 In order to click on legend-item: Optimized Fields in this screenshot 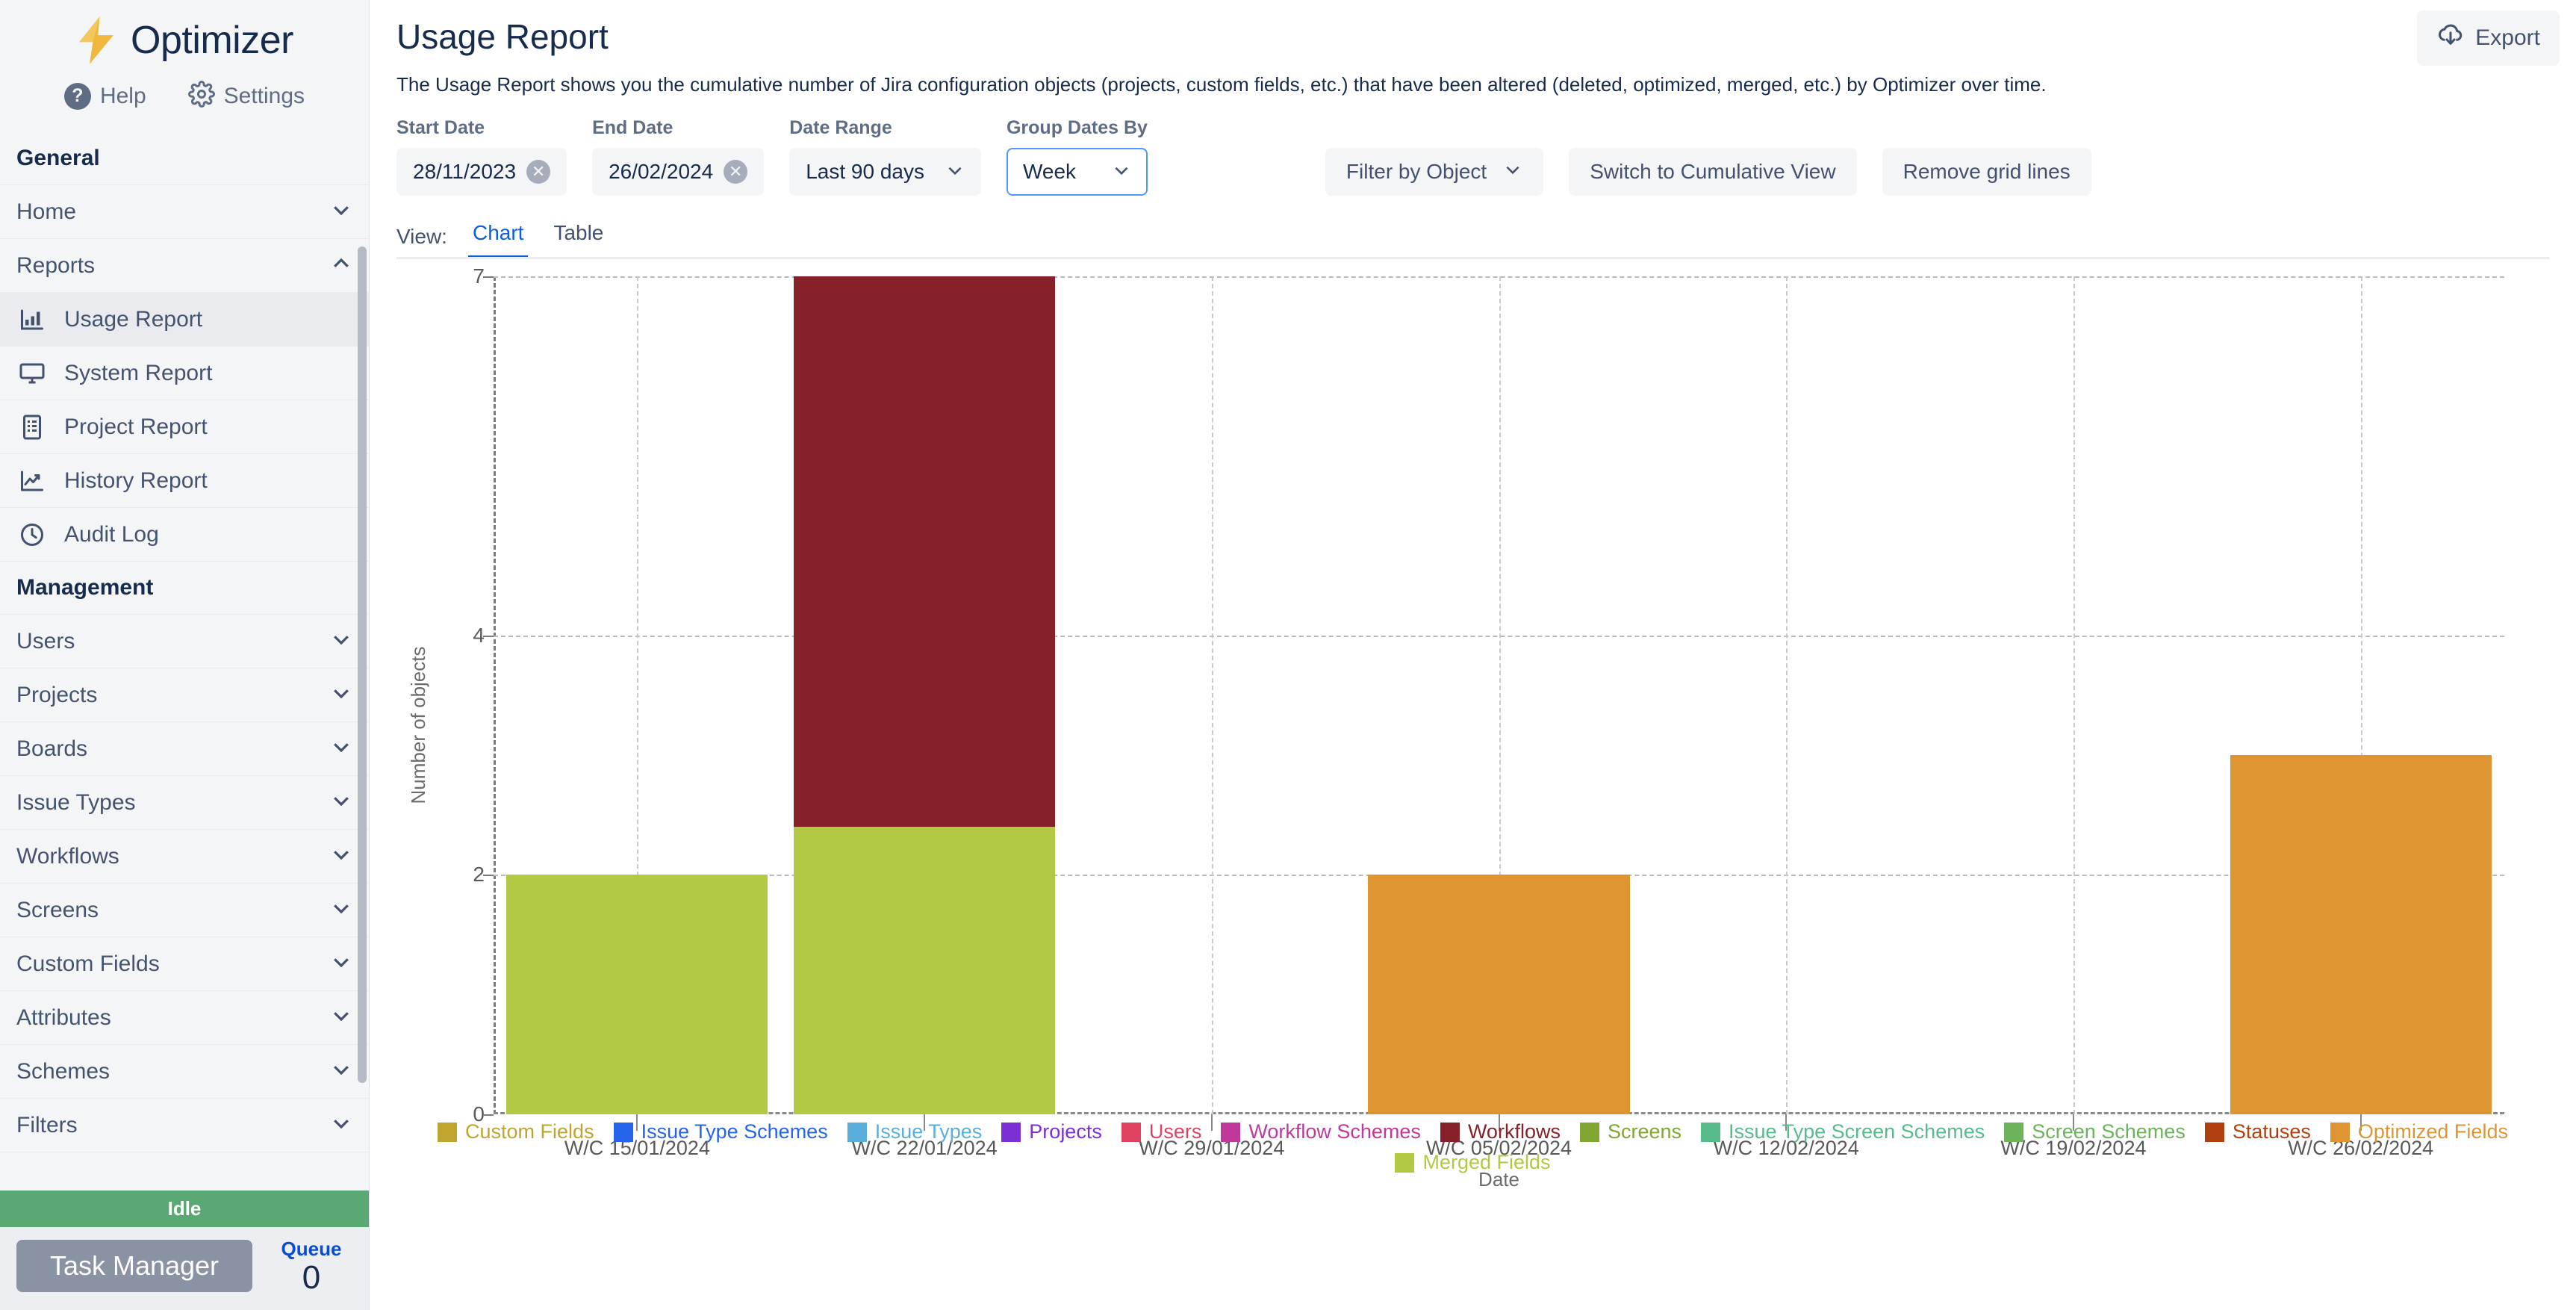, I will do `click(2419, 1131)`.